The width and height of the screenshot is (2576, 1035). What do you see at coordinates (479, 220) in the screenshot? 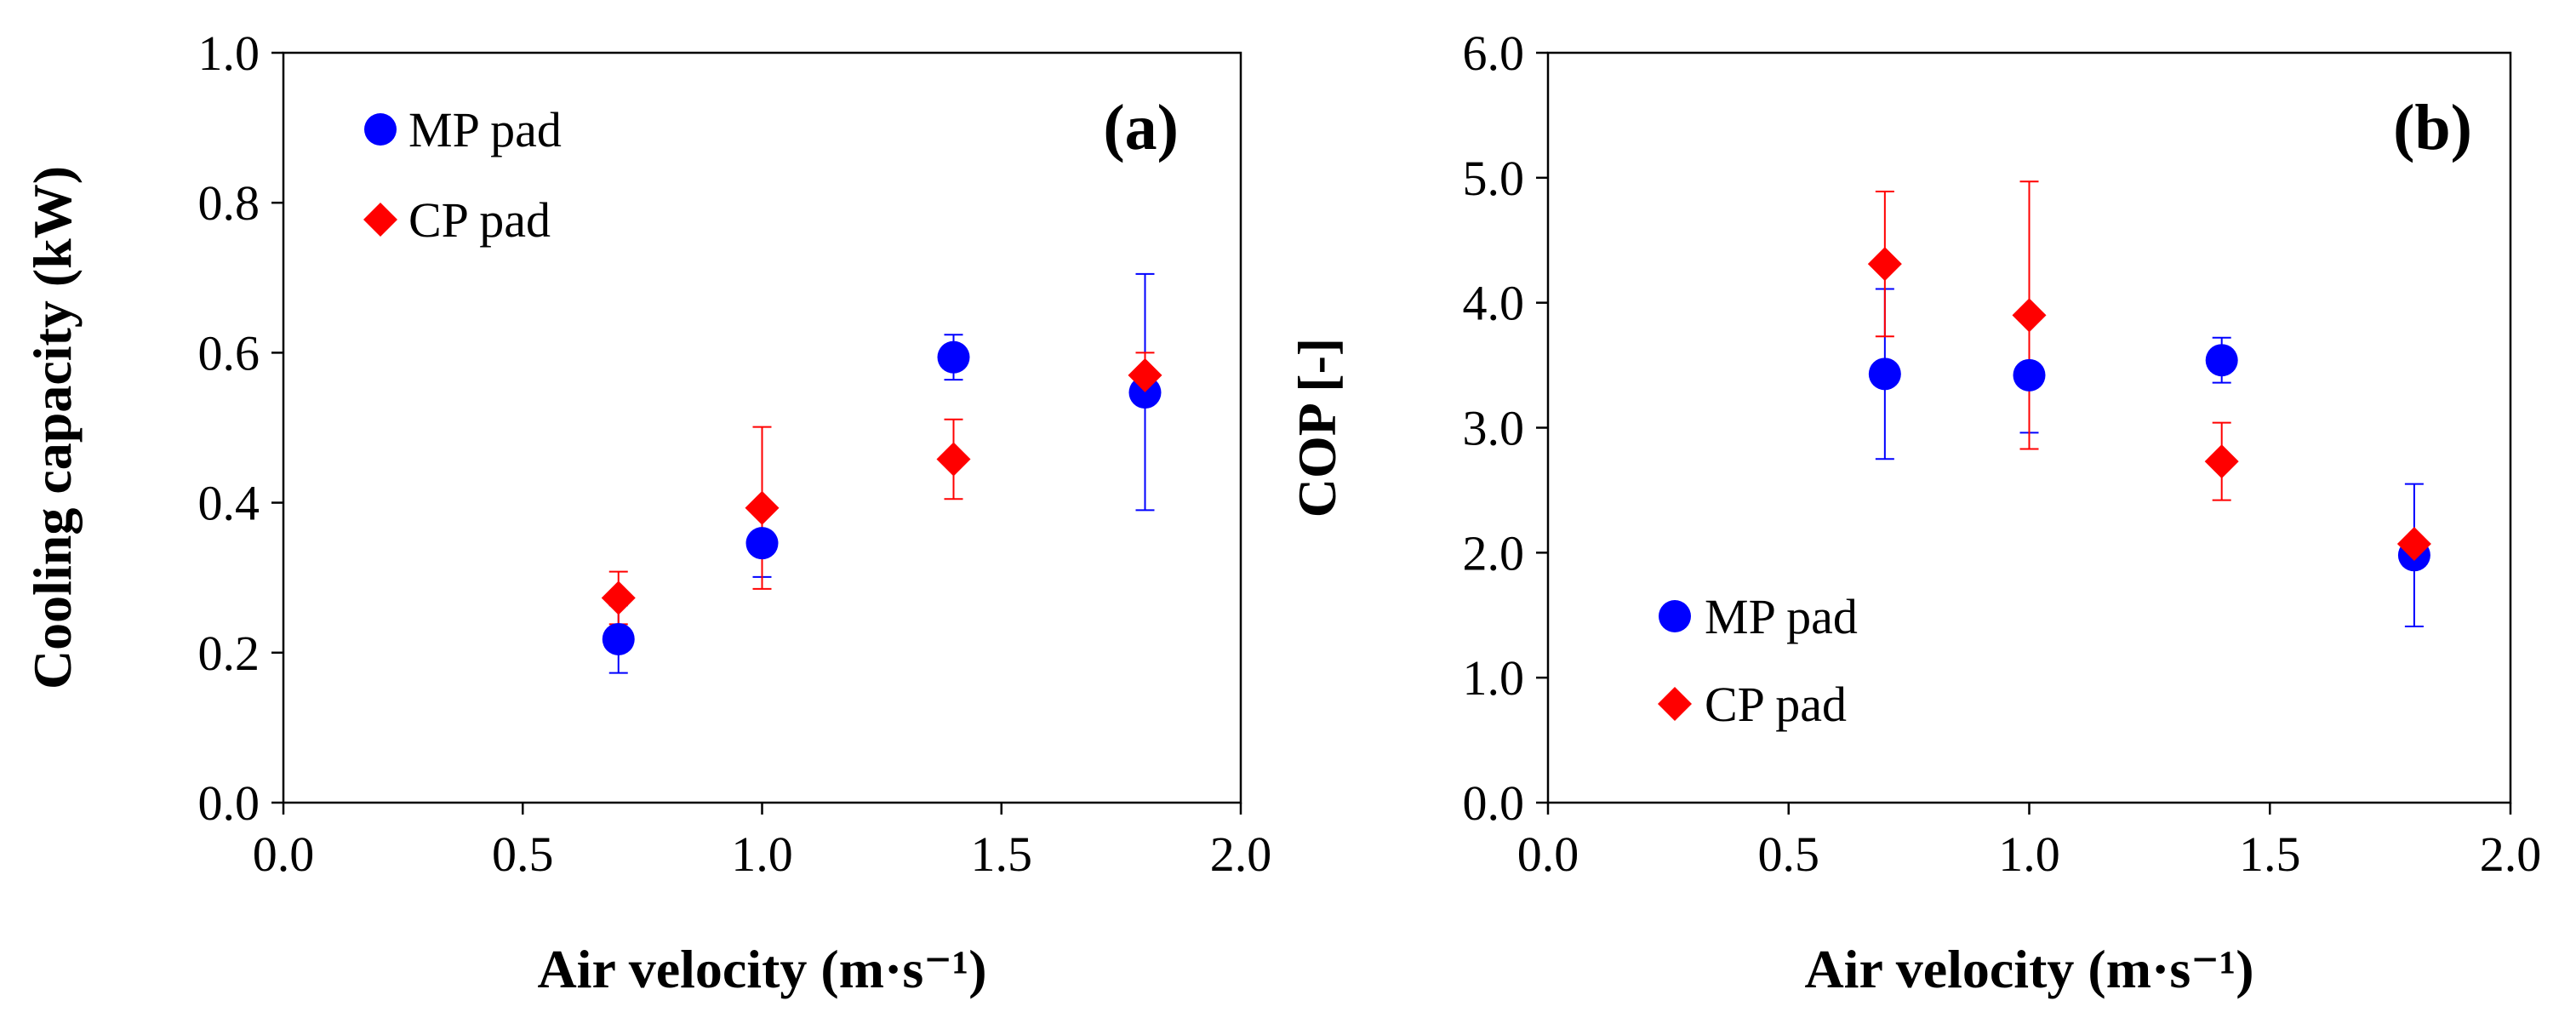
I see `panel-a-legend-label-cp: CP pad` at bounding box center [479, 220].